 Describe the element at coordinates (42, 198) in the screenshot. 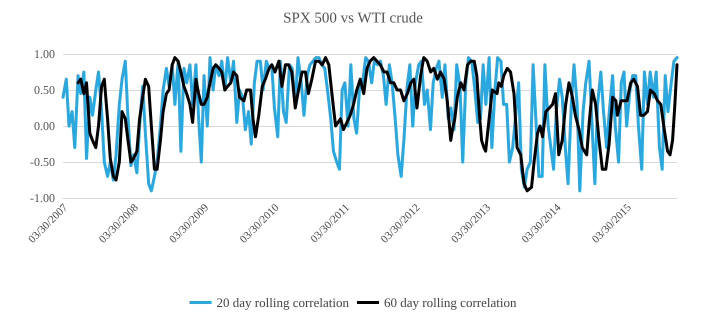

I see `y-tick-label: -1.00` at that location.